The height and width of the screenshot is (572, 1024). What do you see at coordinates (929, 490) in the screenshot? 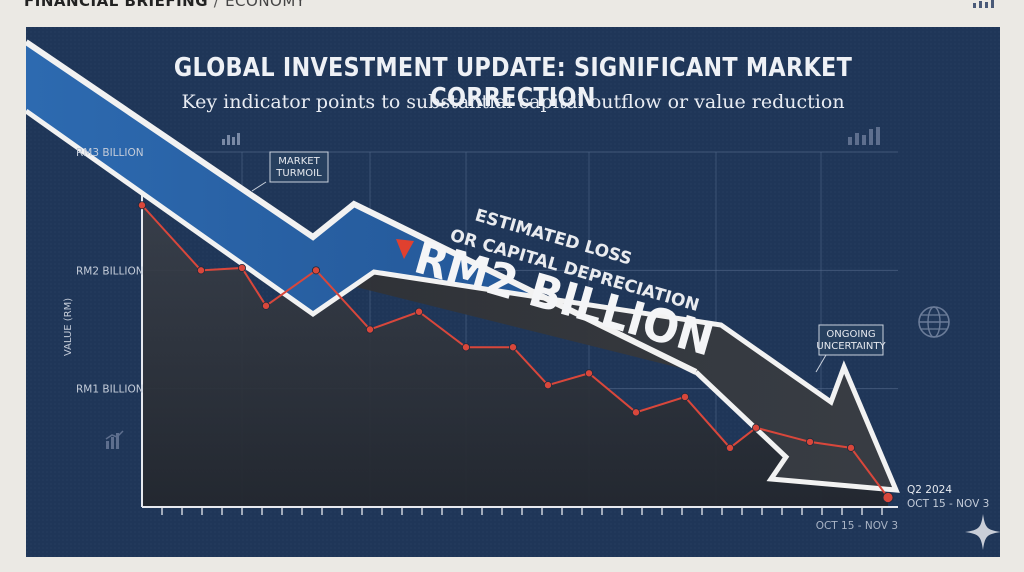
I see `x-end-label: Q2 2024` at bounding box center [929, 490].